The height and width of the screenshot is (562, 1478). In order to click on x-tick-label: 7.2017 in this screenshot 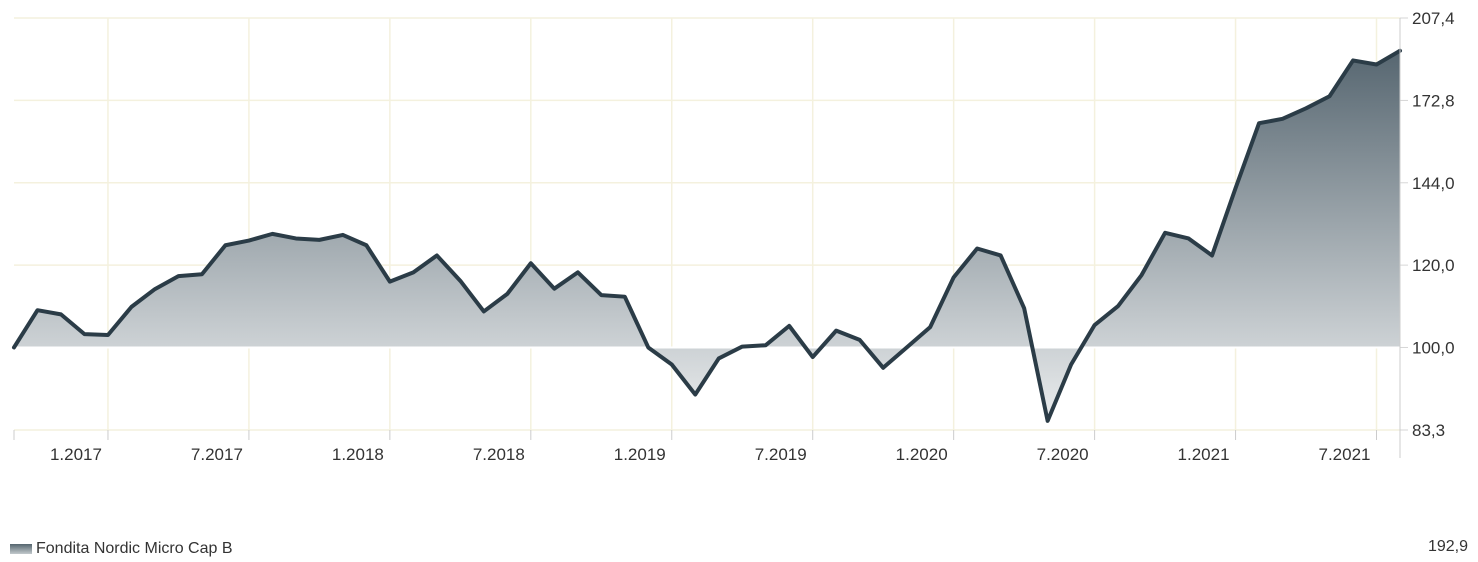, I will do `click(217, 454)`.